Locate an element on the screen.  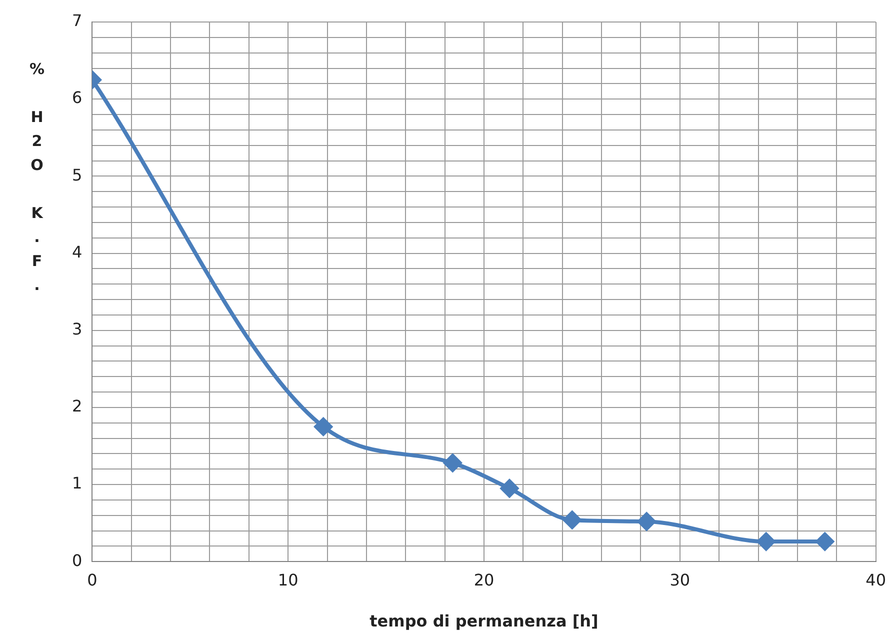
x-axis-title: tempo di permanenza [h] is located at coordinates (484, 621).